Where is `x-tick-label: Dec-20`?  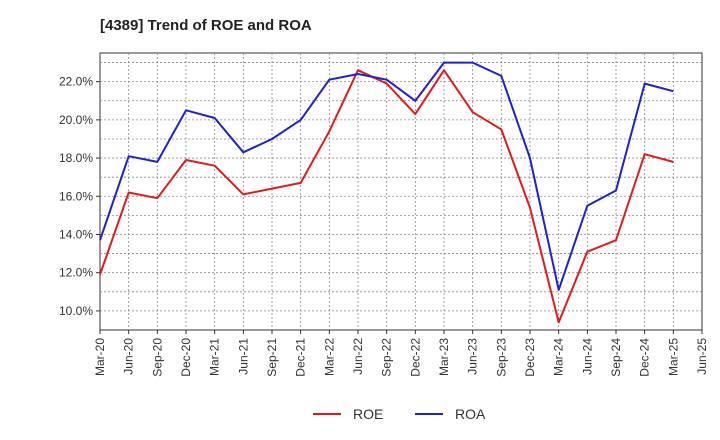 x-tick-label: Dec-20 is located at coordinates (186, 357).